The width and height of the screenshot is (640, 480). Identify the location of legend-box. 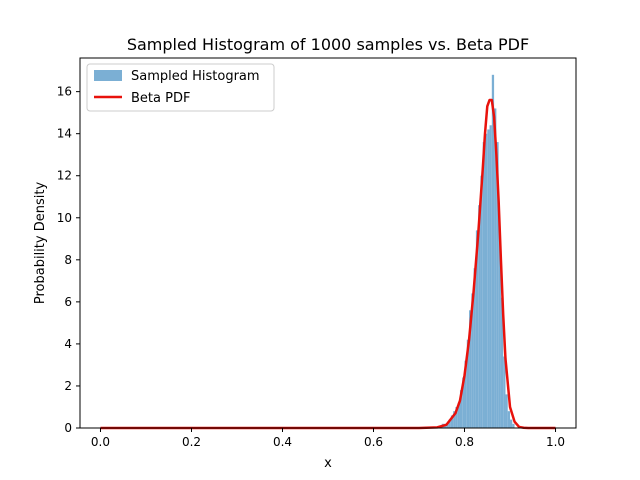
(180, 87).